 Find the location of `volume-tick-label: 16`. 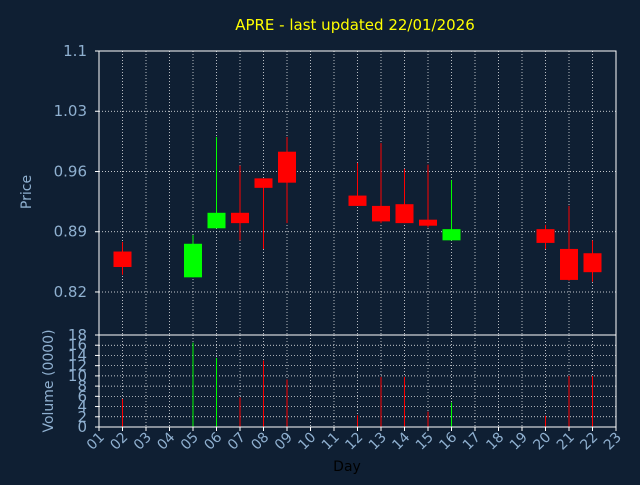

volume-tick-label: 16 is located at coordinates (77, 345).